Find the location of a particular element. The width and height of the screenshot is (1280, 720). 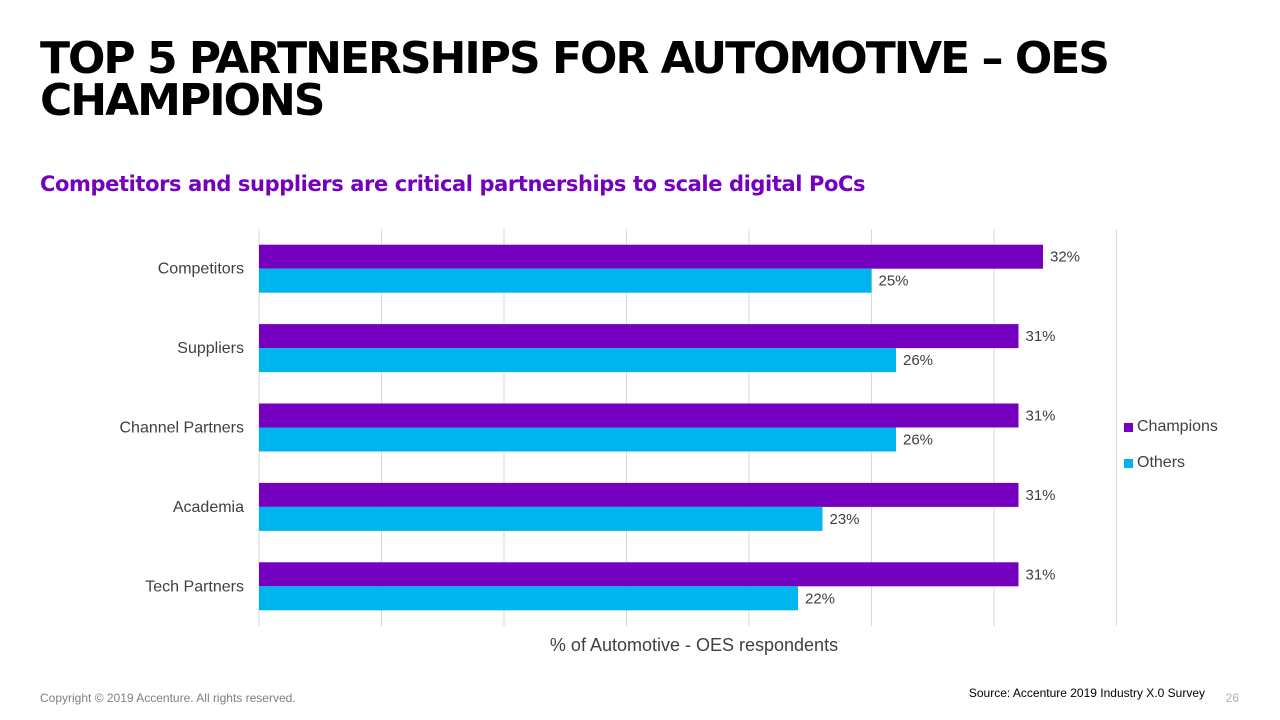

chart-legend: Champions Others is located at coordinates (1171, 452).